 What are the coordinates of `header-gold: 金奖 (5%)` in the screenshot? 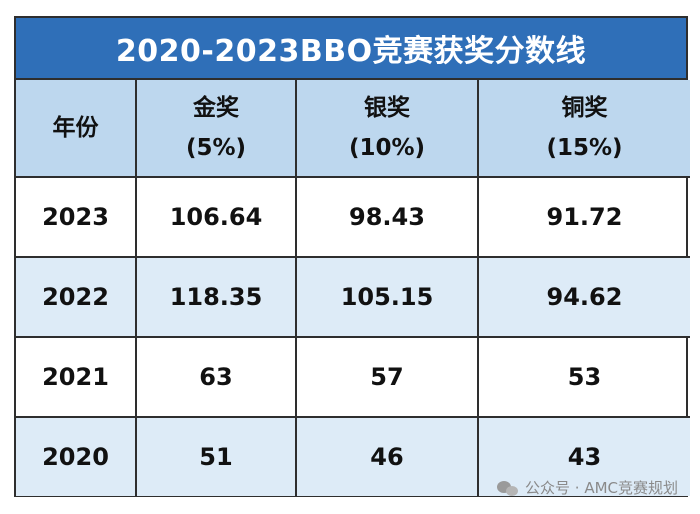 It's located at (216, 129).